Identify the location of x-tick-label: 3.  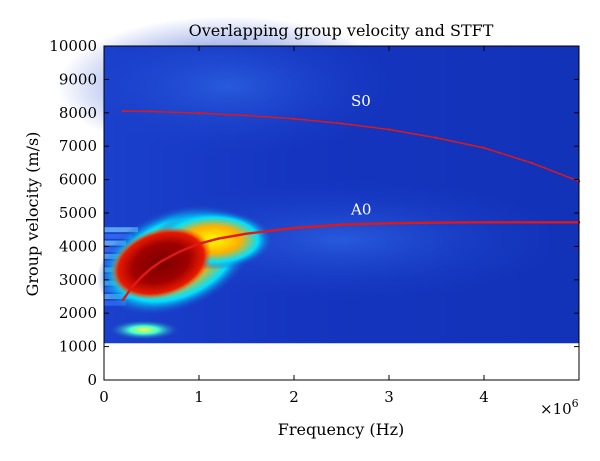
(389, 397).